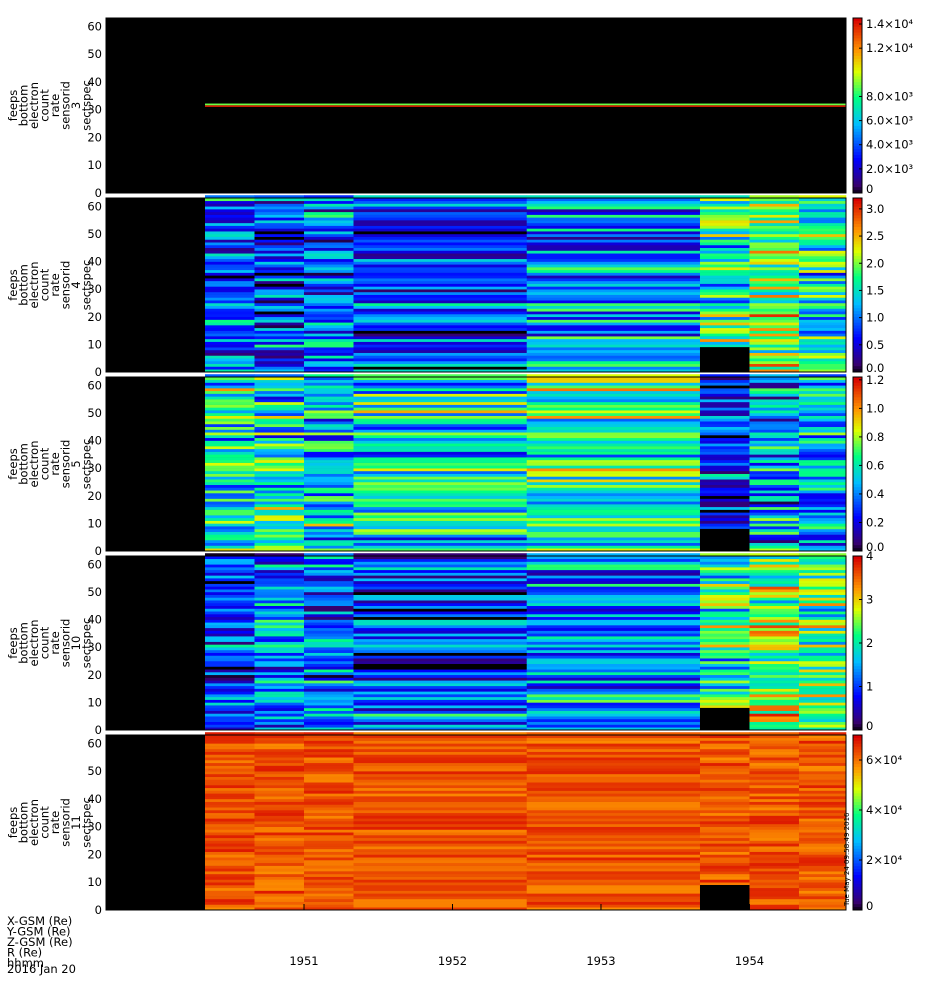  I want to click on y-tick-label: 50, so click(94, 234).